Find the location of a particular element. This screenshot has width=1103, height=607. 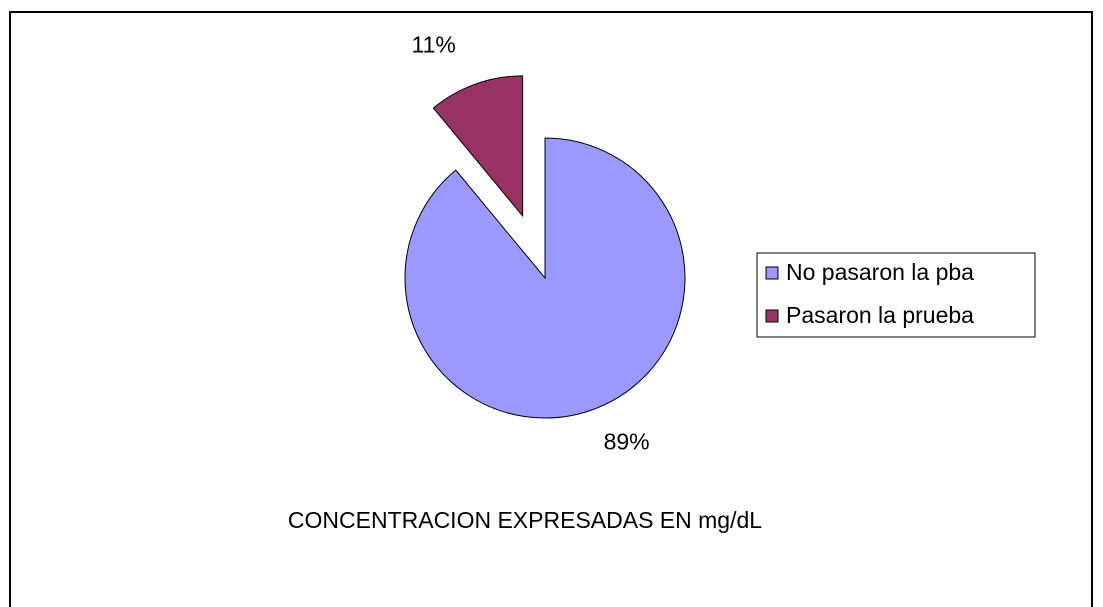

data-label: 89% is located at coordinates (627, 442).